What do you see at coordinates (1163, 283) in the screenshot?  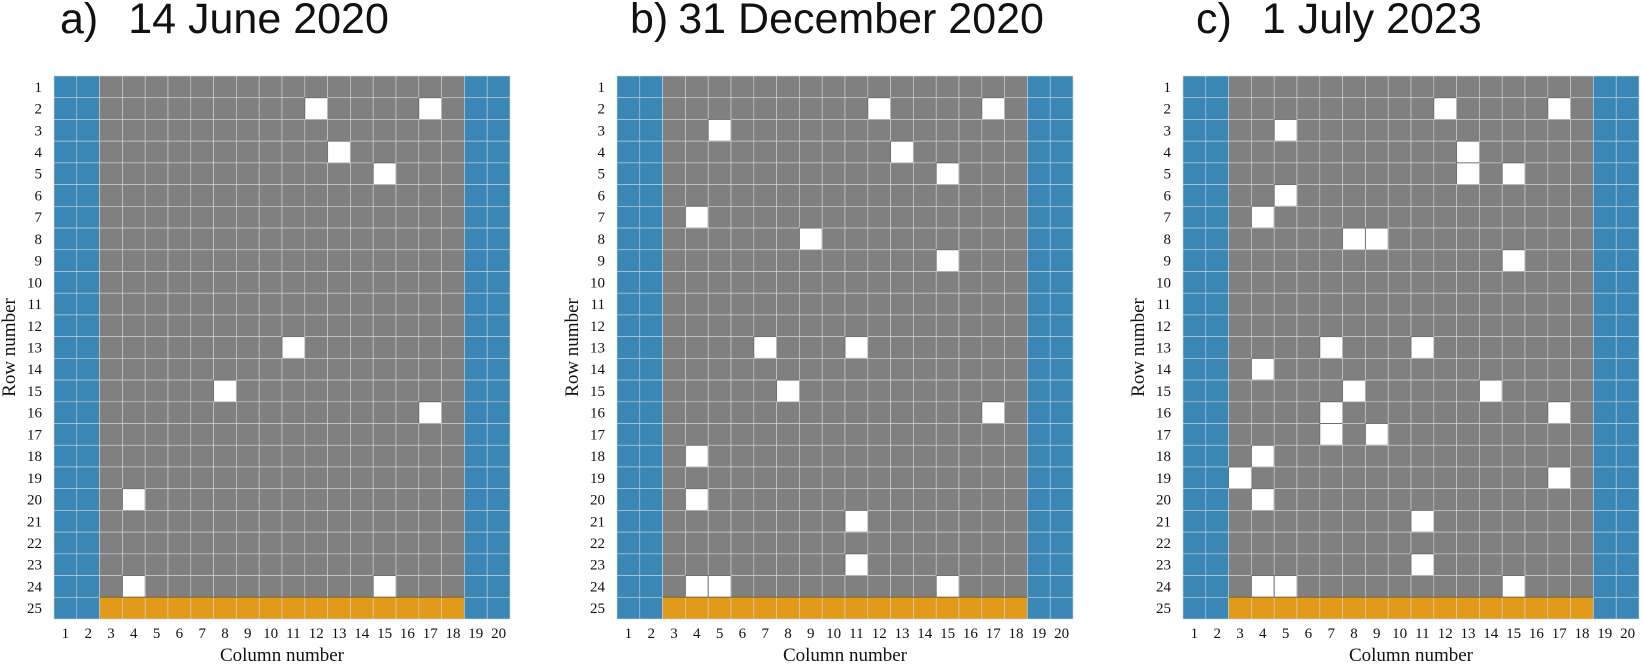 I see `y-tick-label: 10` at bounding box center [1163, 283].